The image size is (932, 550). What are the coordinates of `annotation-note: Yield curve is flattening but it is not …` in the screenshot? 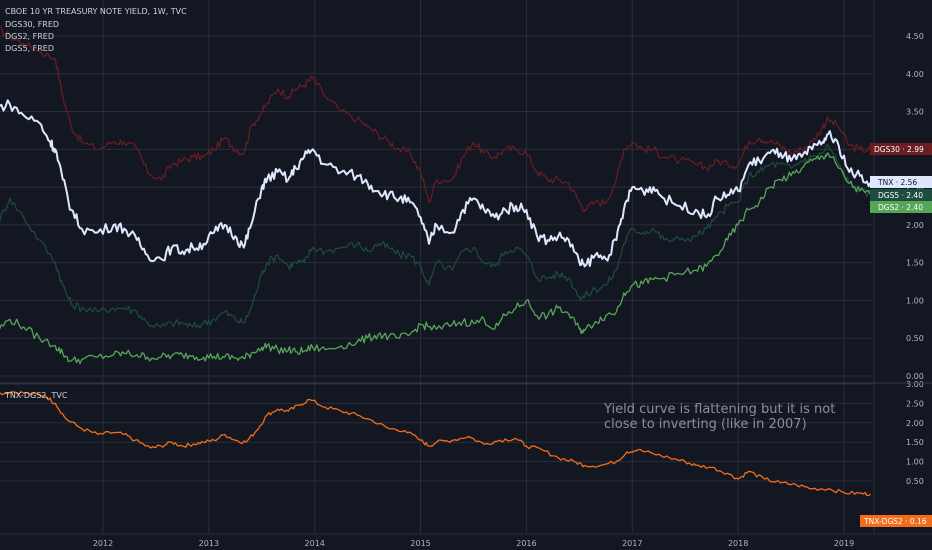 It's located at (719, 417).